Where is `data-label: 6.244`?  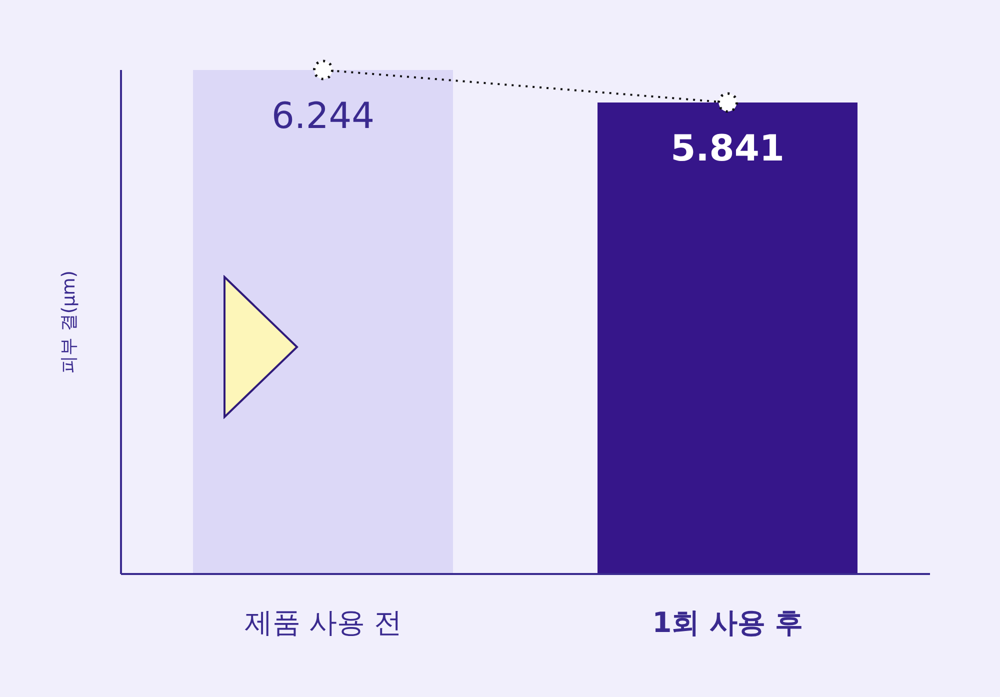 data-label: 6.244 is located at coordinates (323, 116).